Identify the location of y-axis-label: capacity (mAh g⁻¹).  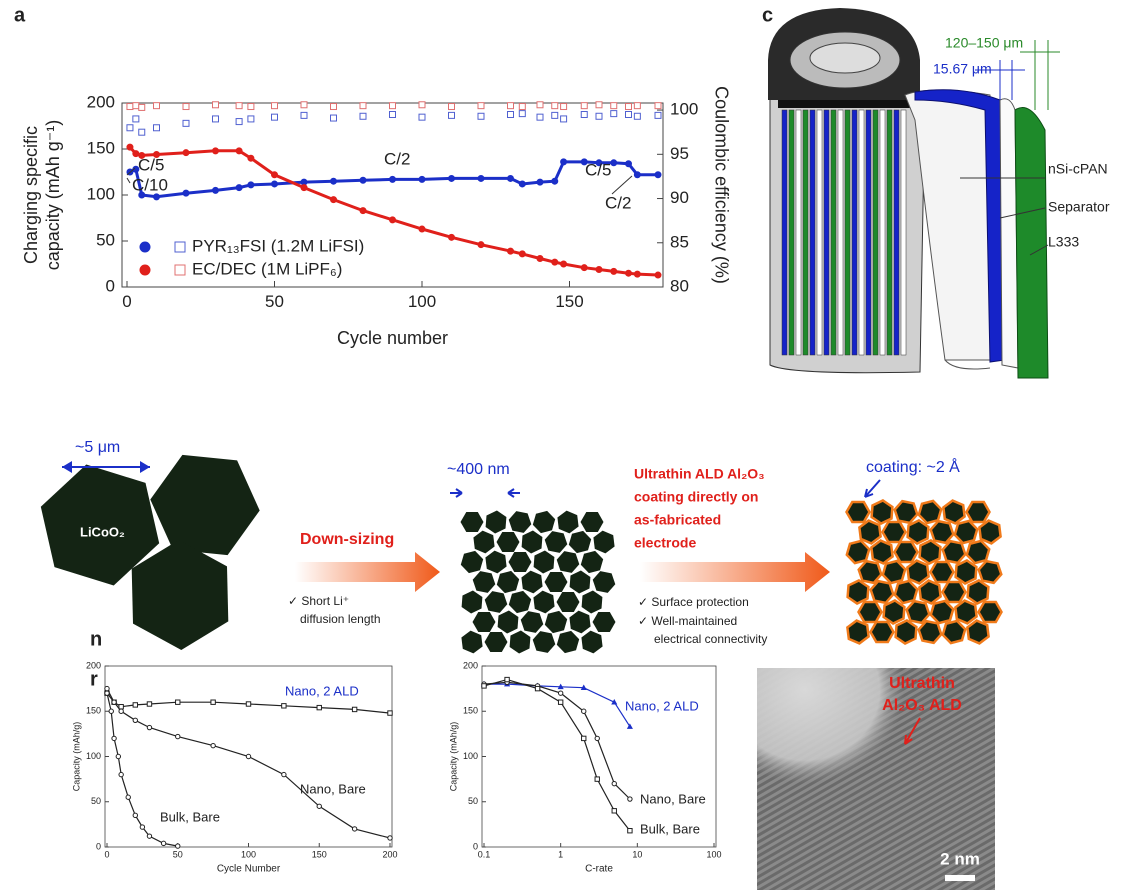
(53, 195).